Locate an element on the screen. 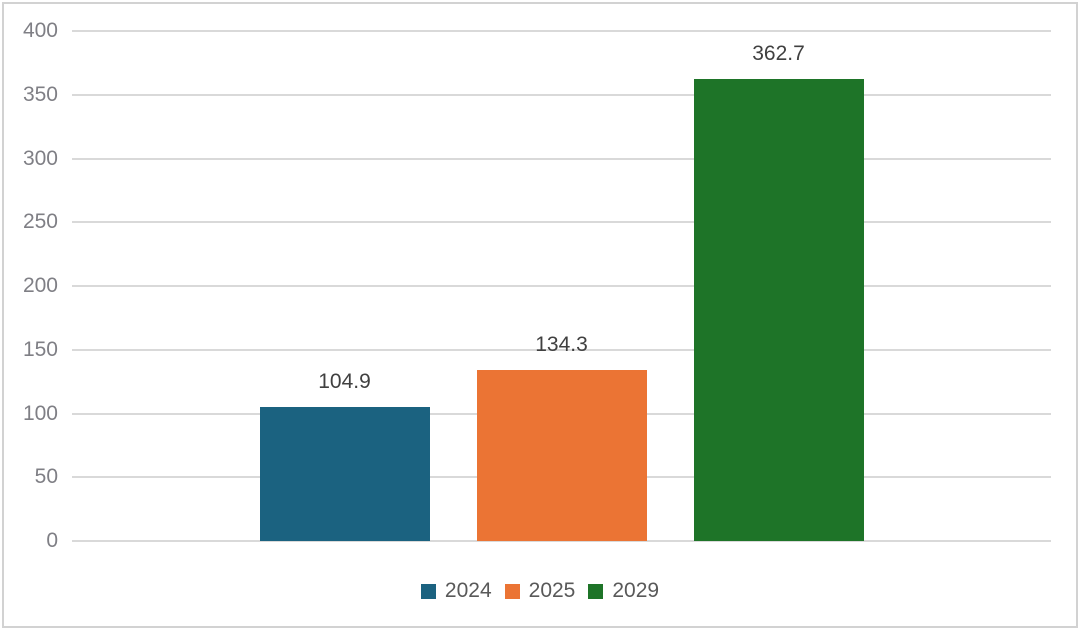 Image resolution: width=1080 pixels, height=630 pixels. bar-2029 is located at coordinates (778, 309).